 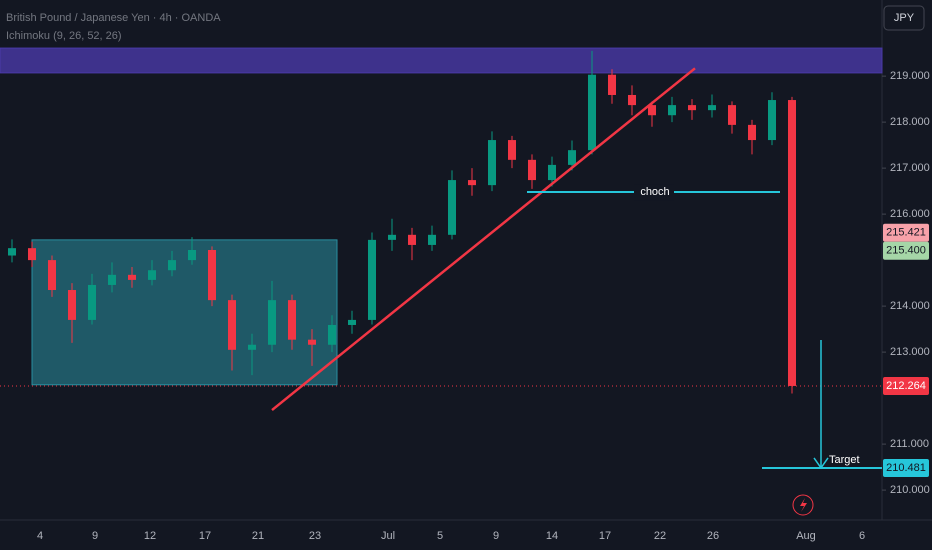 I want to click on choch-label: choch, so click(x=654, y=192).